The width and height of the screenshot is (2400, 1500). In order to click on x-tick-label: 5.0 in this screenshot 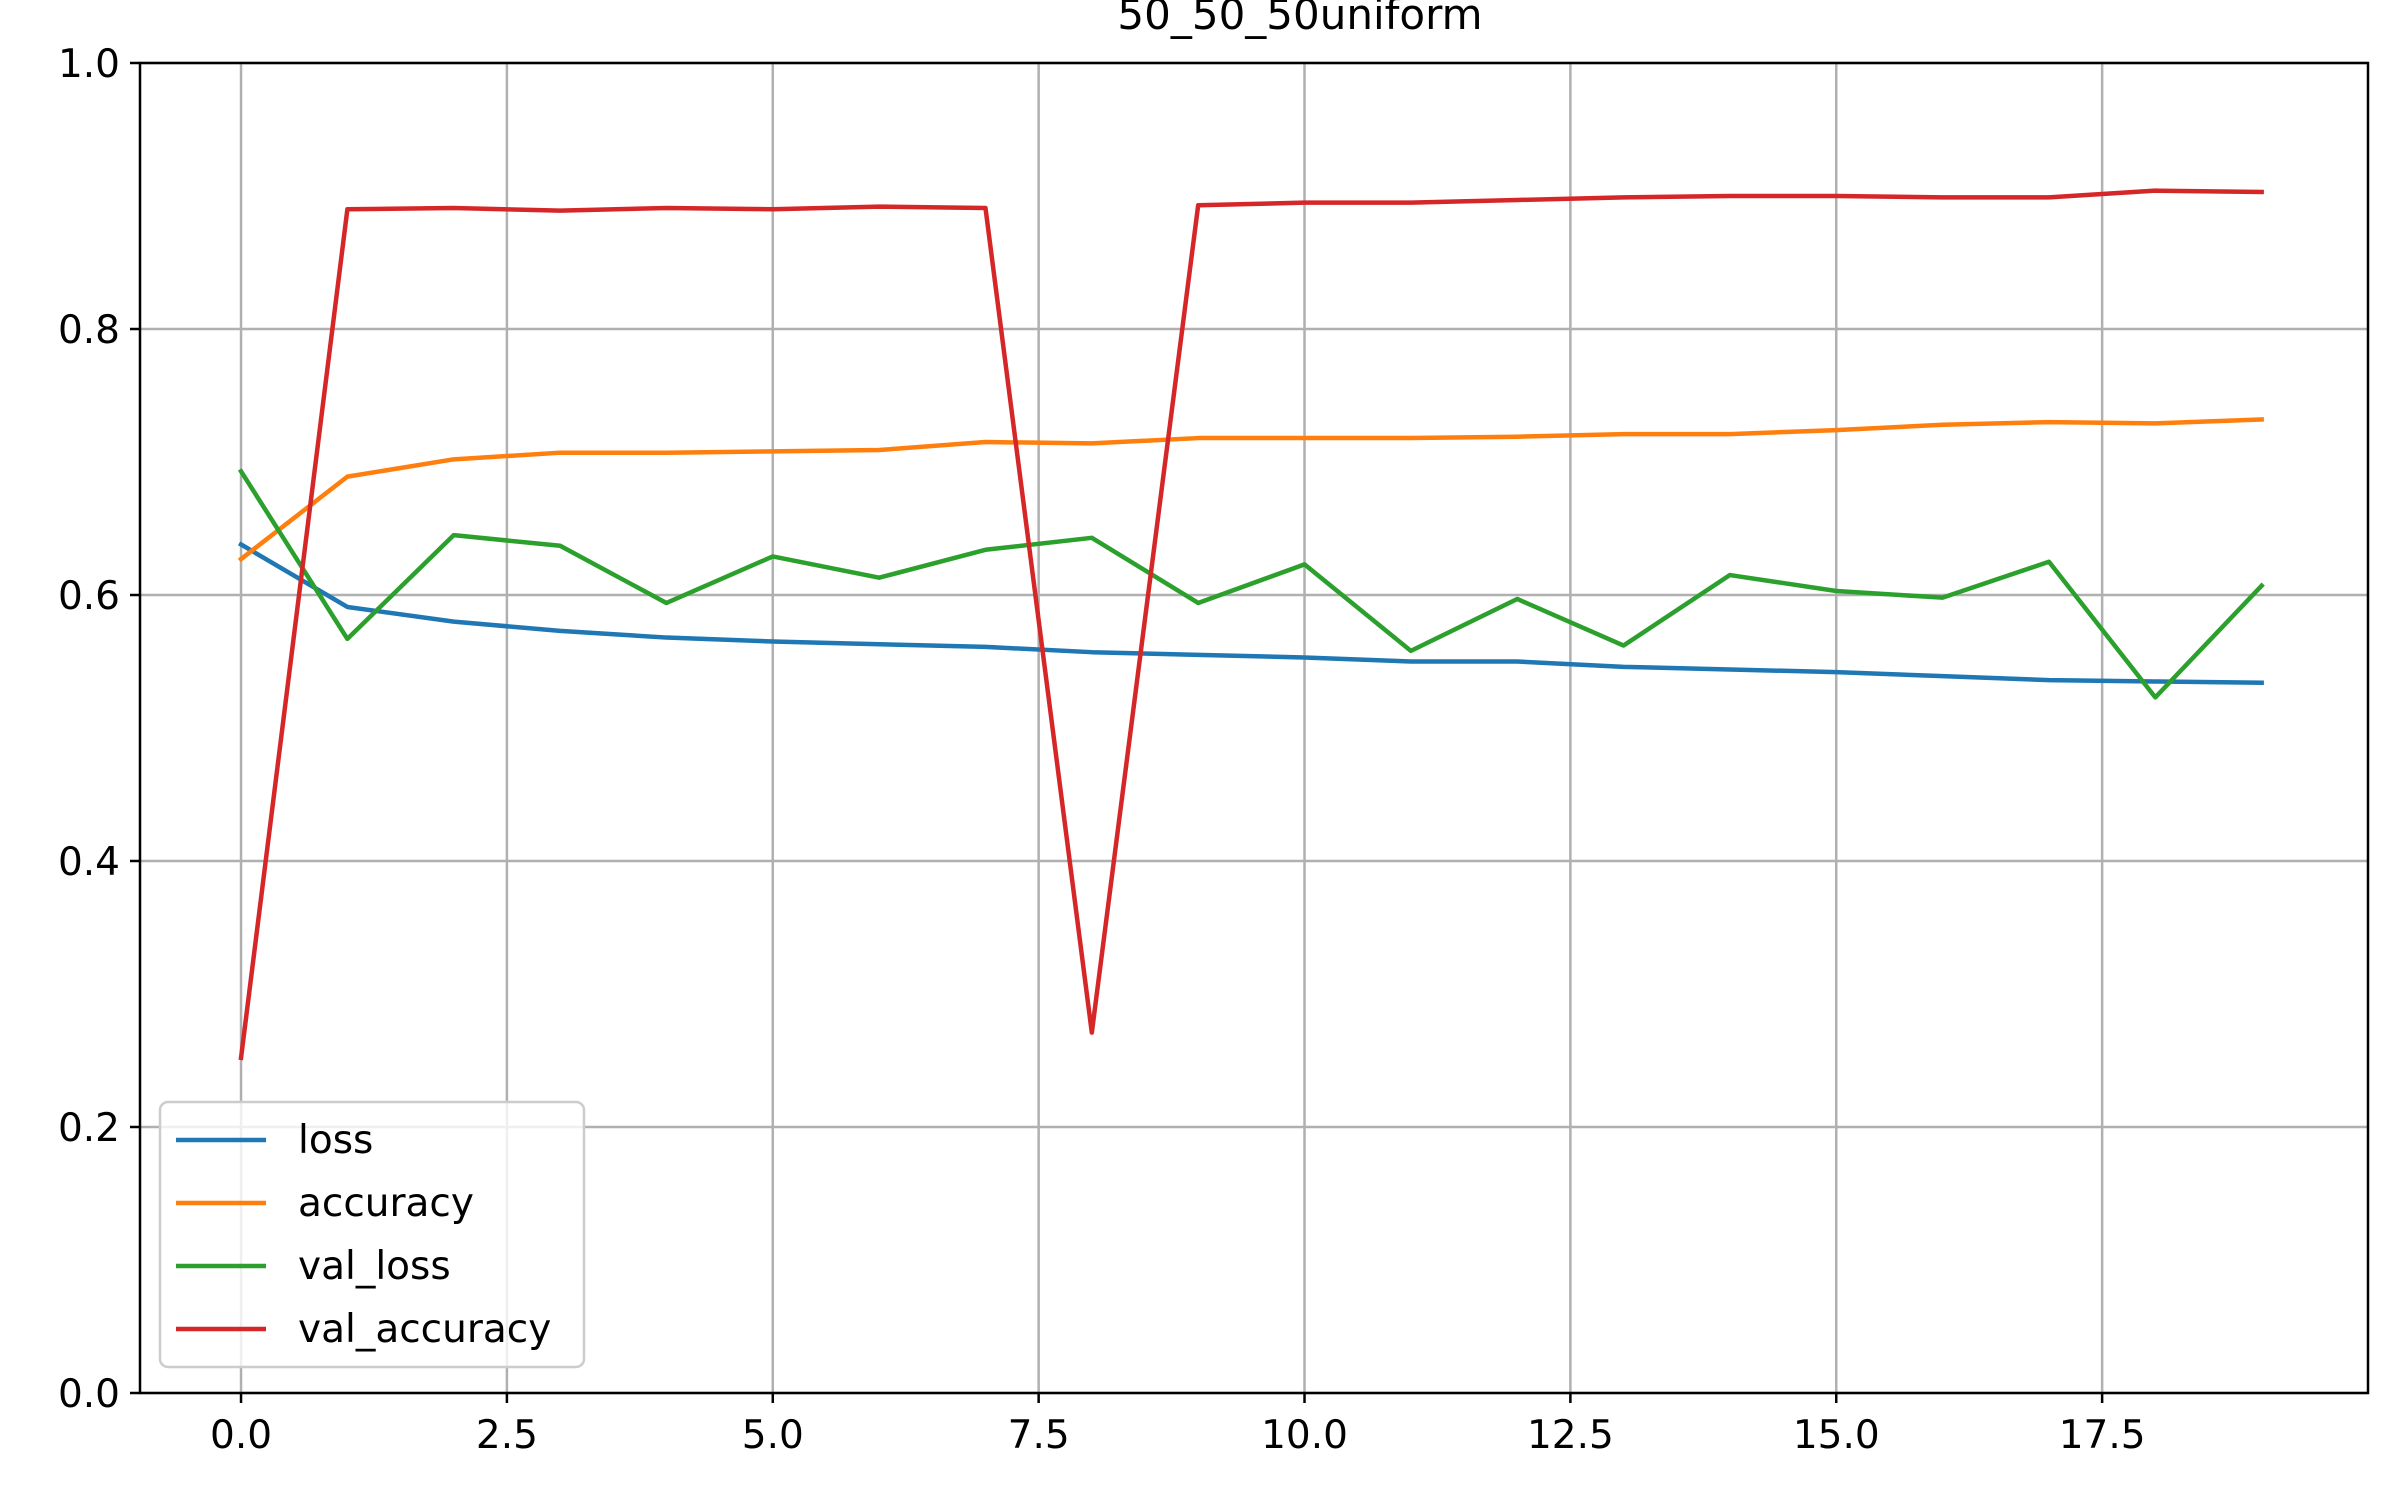, I will do `click(773, 1435)`.